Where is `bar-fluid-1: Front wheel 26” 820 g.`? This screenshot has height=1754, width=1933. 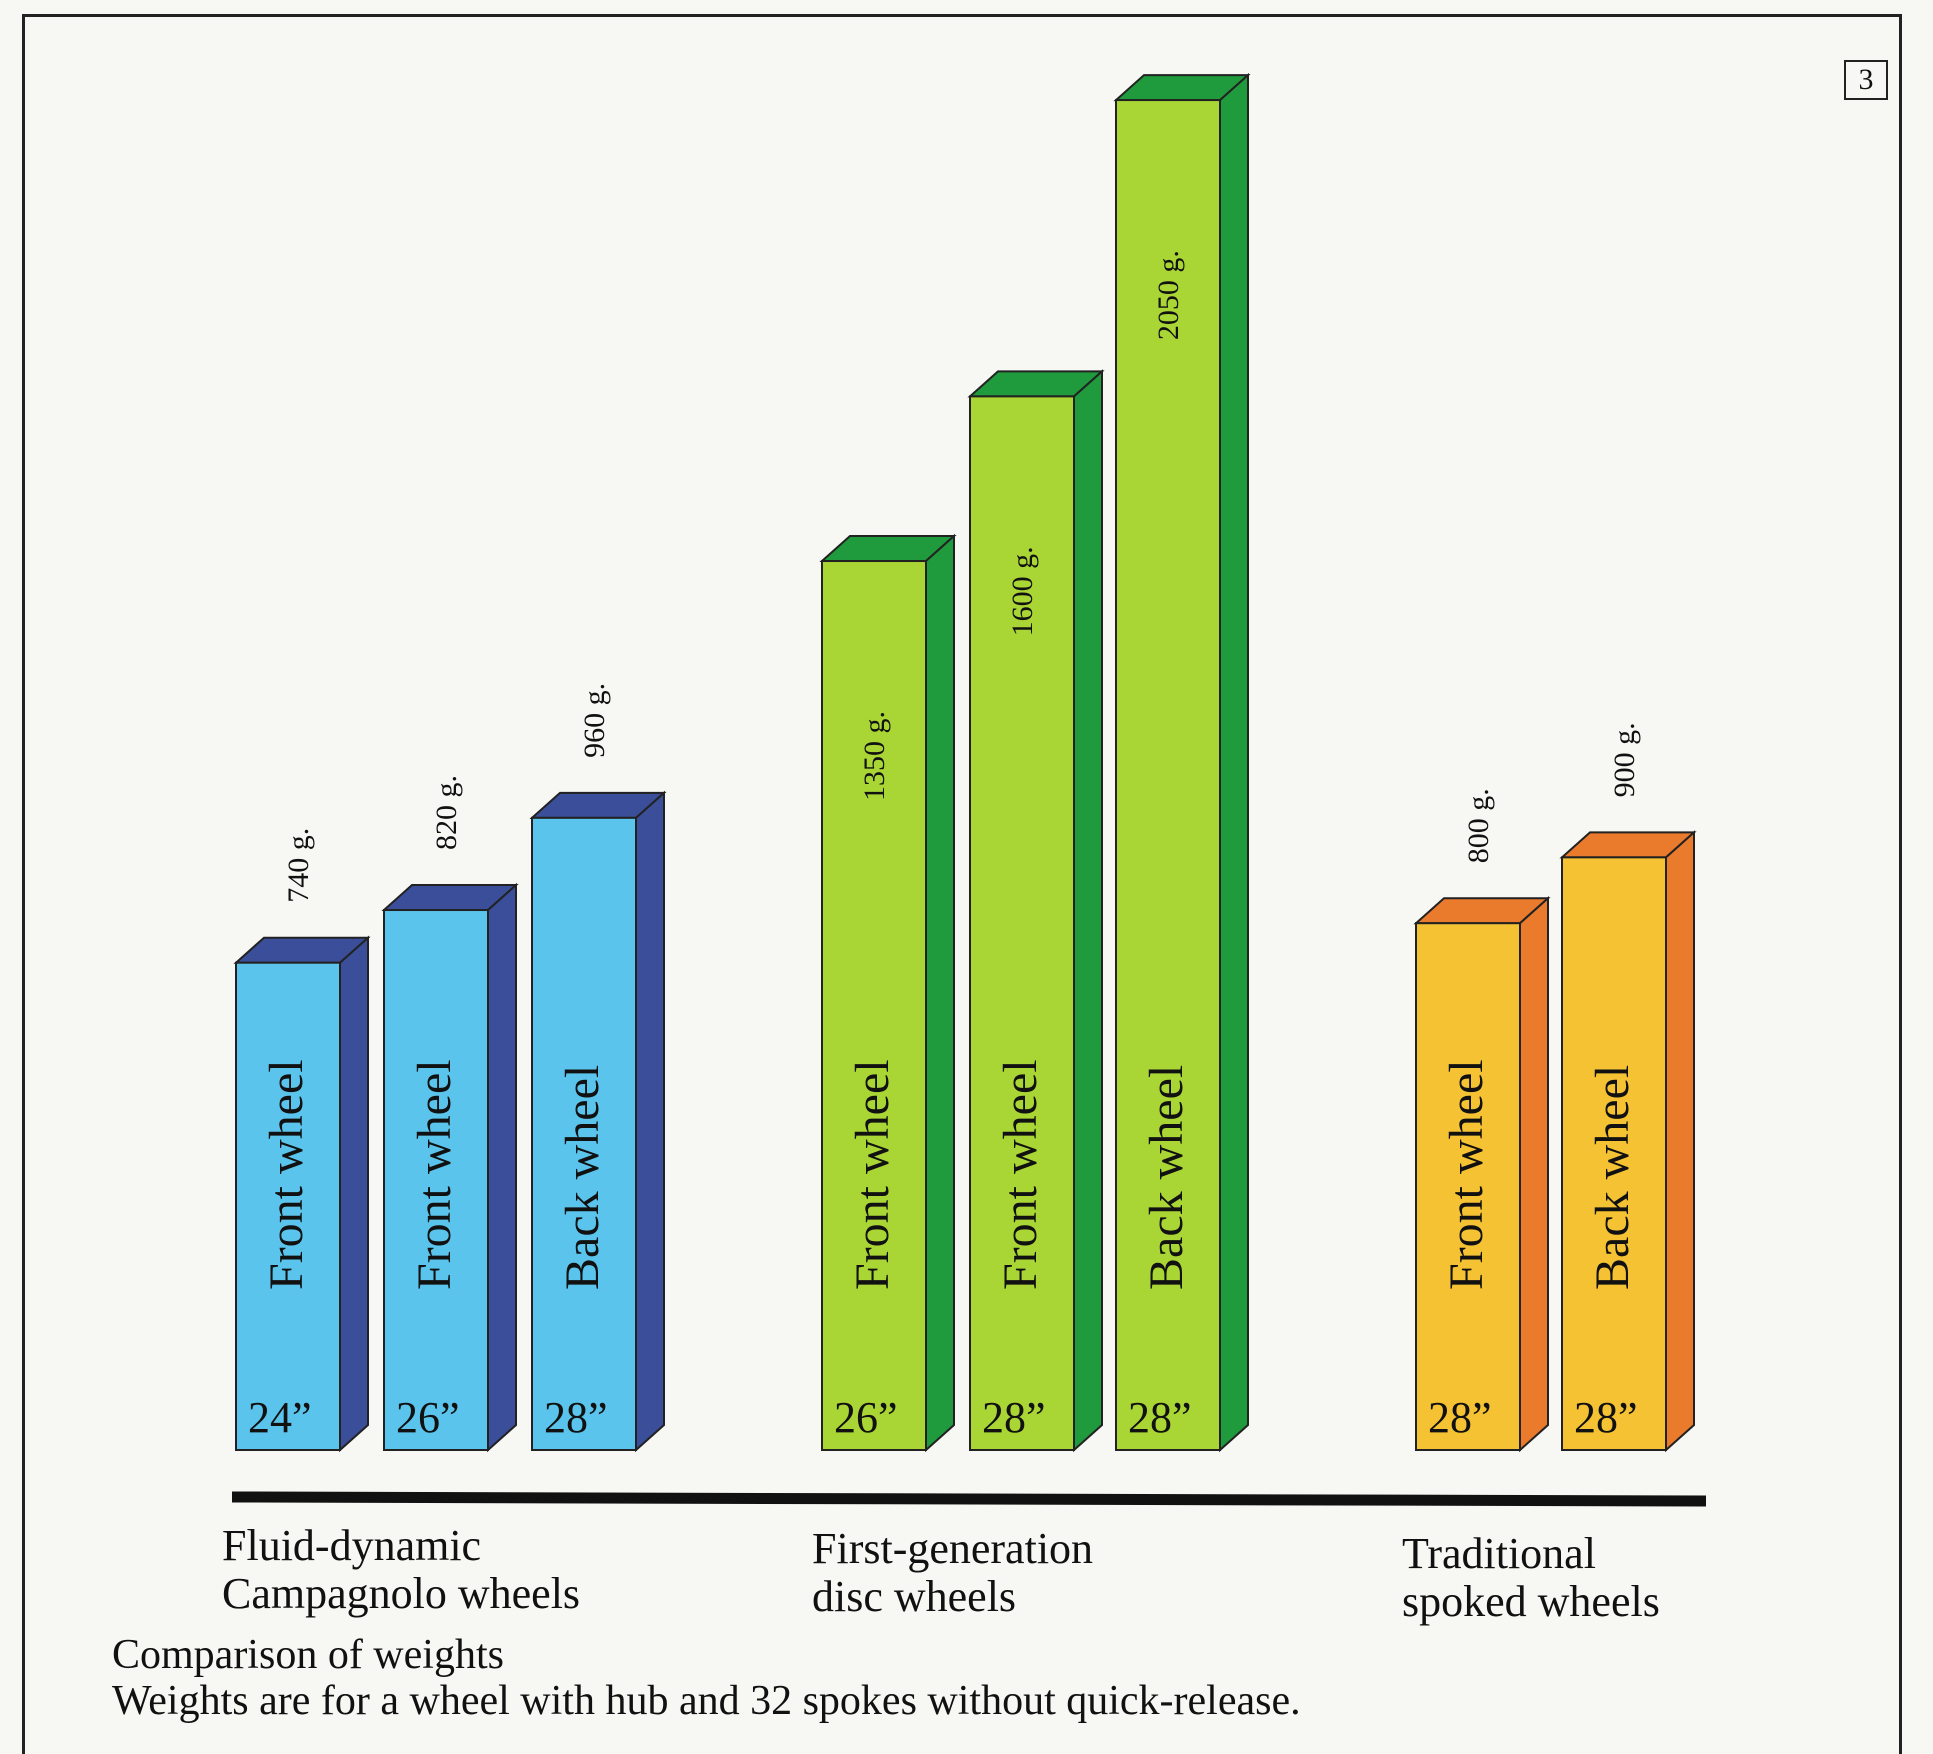 bar-fluid-1: Front wheel 26” 820 g. is located at coordinates (450, 1114).